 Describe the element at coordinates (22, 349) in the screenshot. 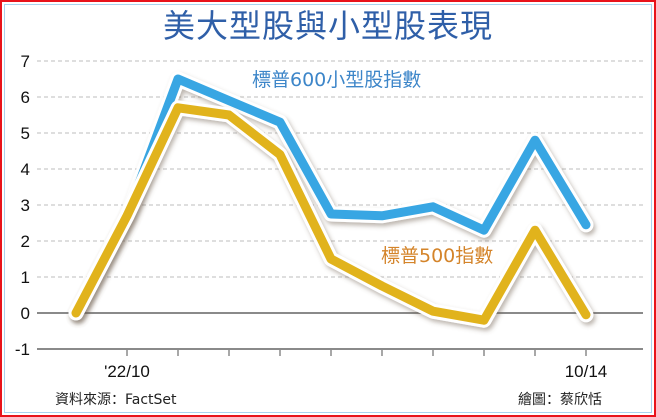

I see `y-tick-label: -1` at that location.